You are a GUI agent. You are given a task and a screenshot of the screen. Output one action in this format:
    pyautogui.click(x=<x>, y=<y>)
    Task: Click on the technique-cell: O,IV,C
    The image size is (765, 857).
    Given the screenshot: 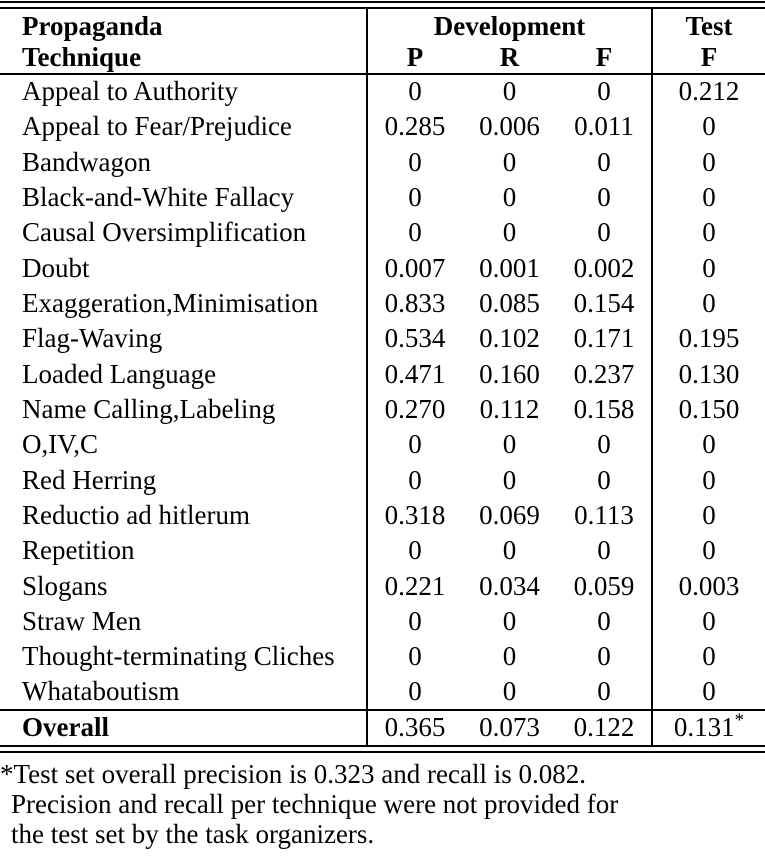 What is the action you would take?
    pyautogui.click(x=184, y=445)
    